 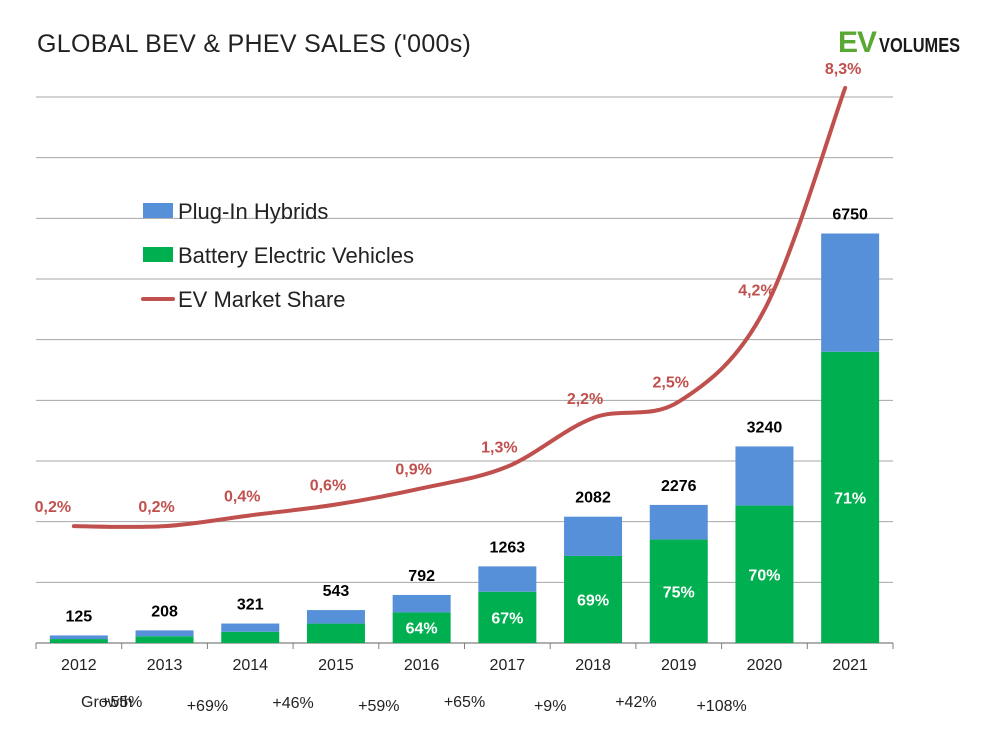 What do you see at coordinates (292, 703) in the screenshot?
I see `growth-value: +46%` at bounding box center [292, 703].